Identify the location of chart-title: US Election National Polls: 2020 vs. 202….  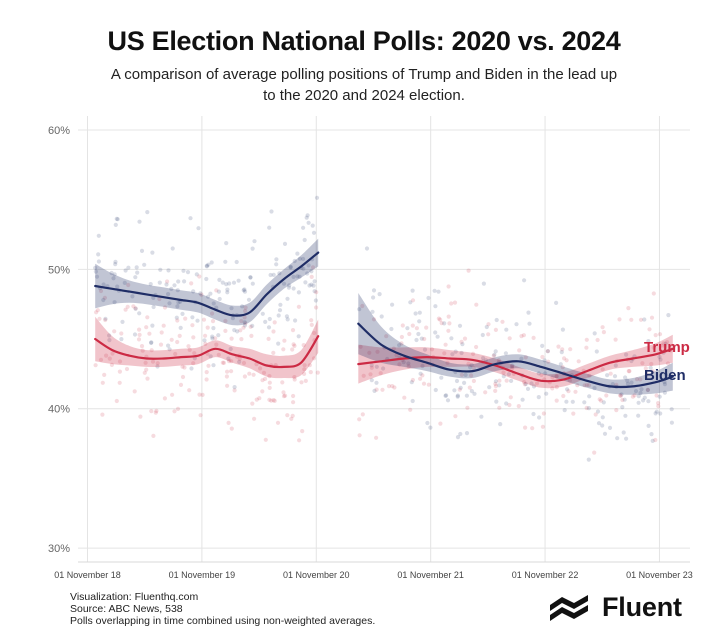
(364, 41).